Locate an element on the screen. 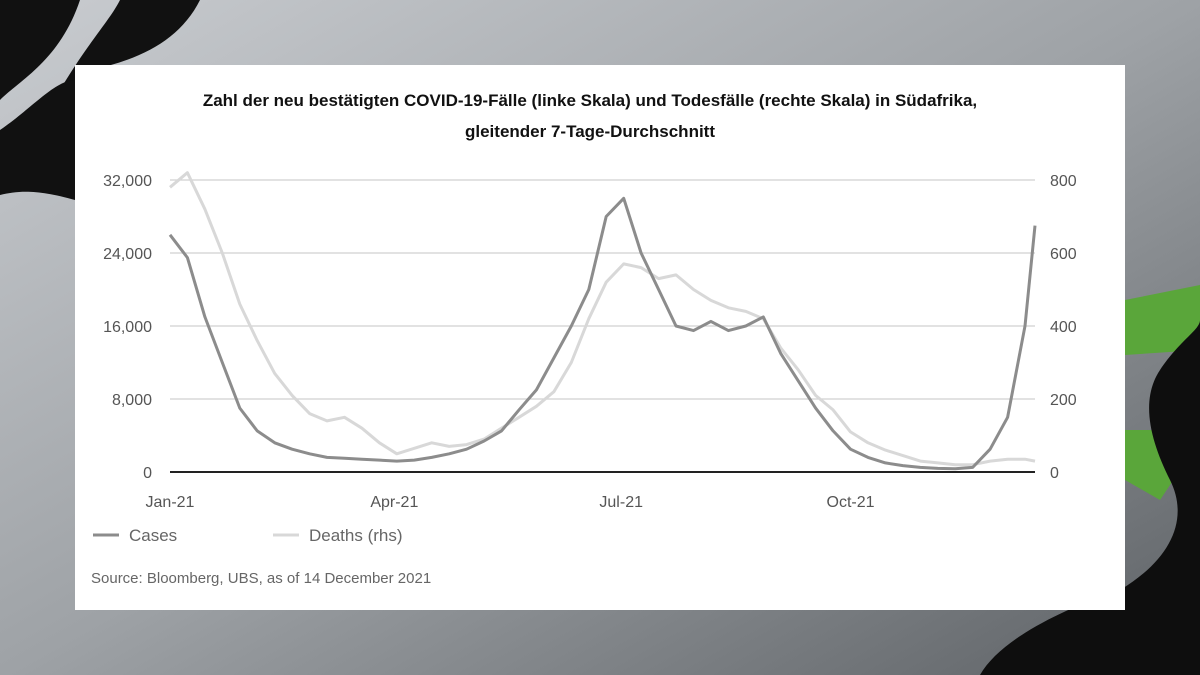 Image resolution: width=1200 pixels, height=675 pixels. legend-label: Deaths (rhs) is located at coordinates (356, 535).